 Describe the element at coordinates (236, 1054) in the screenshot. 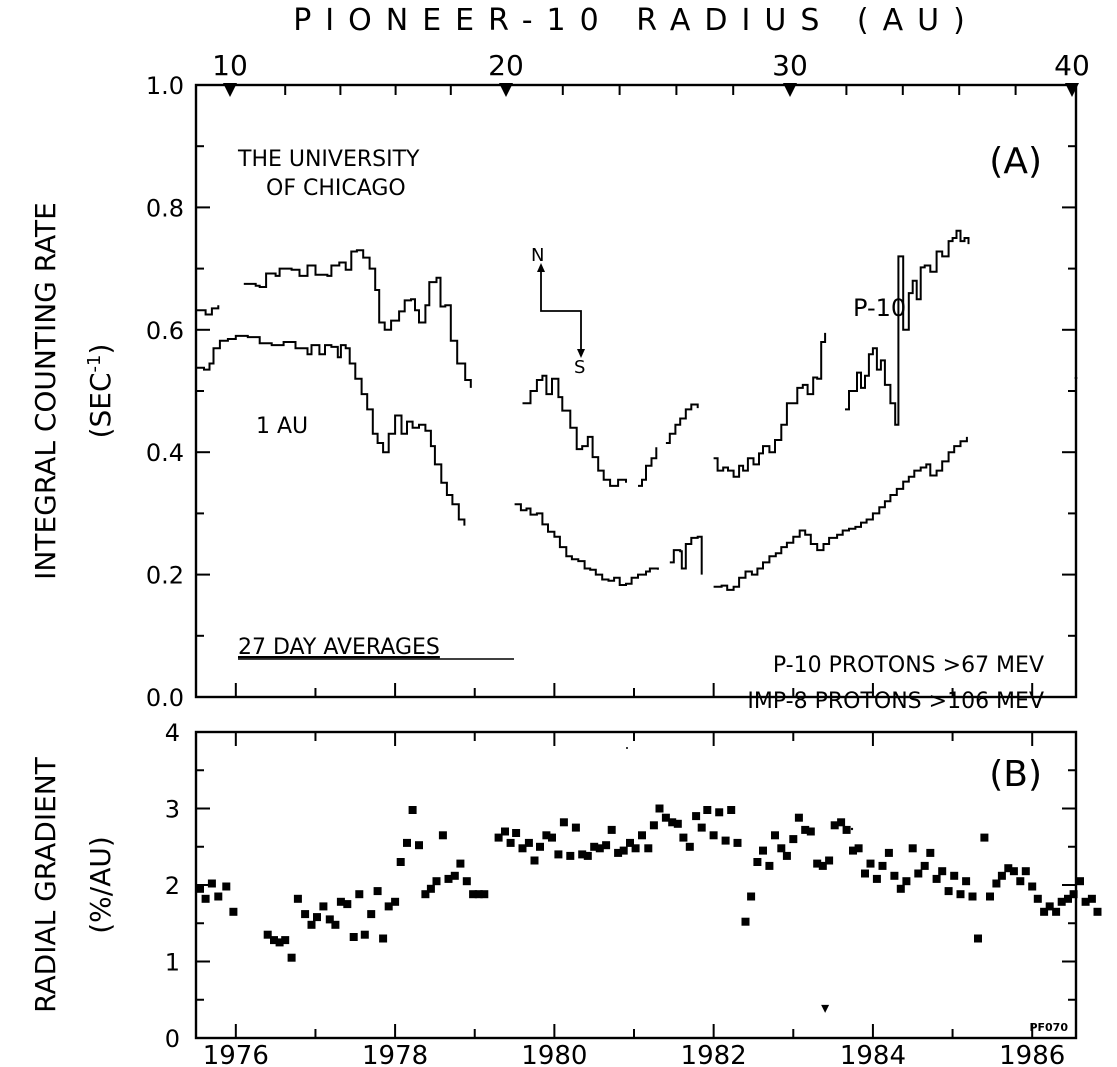

I see `panel-b-xtick-label: 1976` at that location.